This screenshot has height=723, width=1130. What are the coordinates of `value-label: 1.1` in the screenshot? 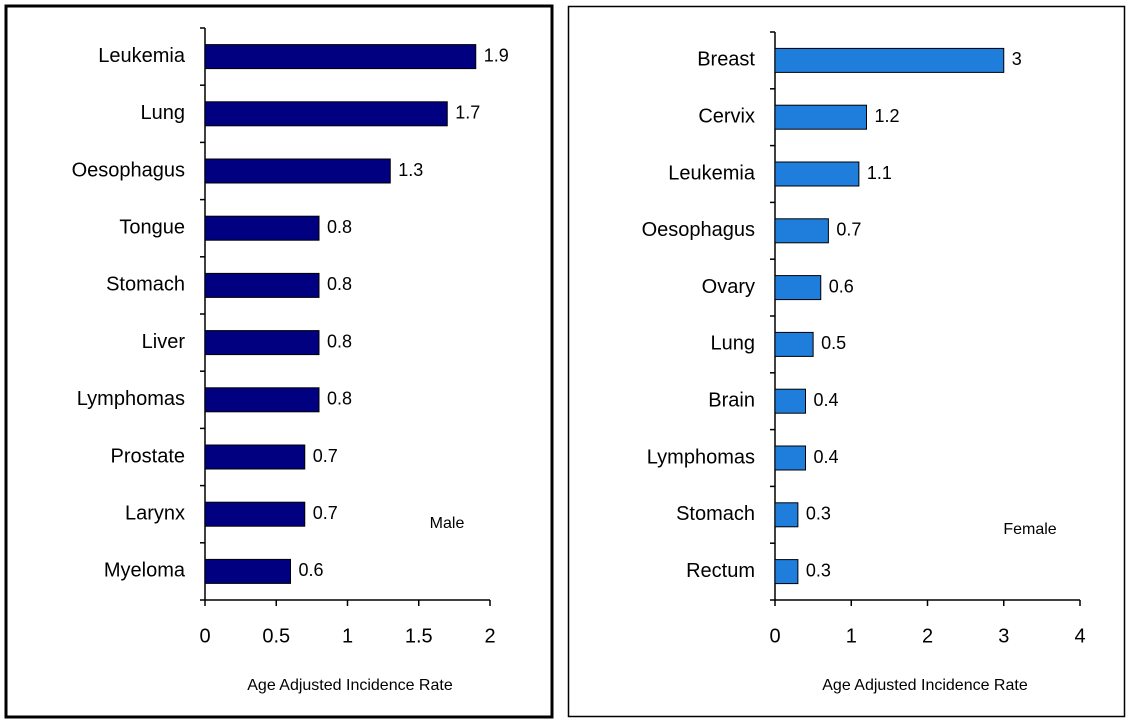 It's located at (879, 173).